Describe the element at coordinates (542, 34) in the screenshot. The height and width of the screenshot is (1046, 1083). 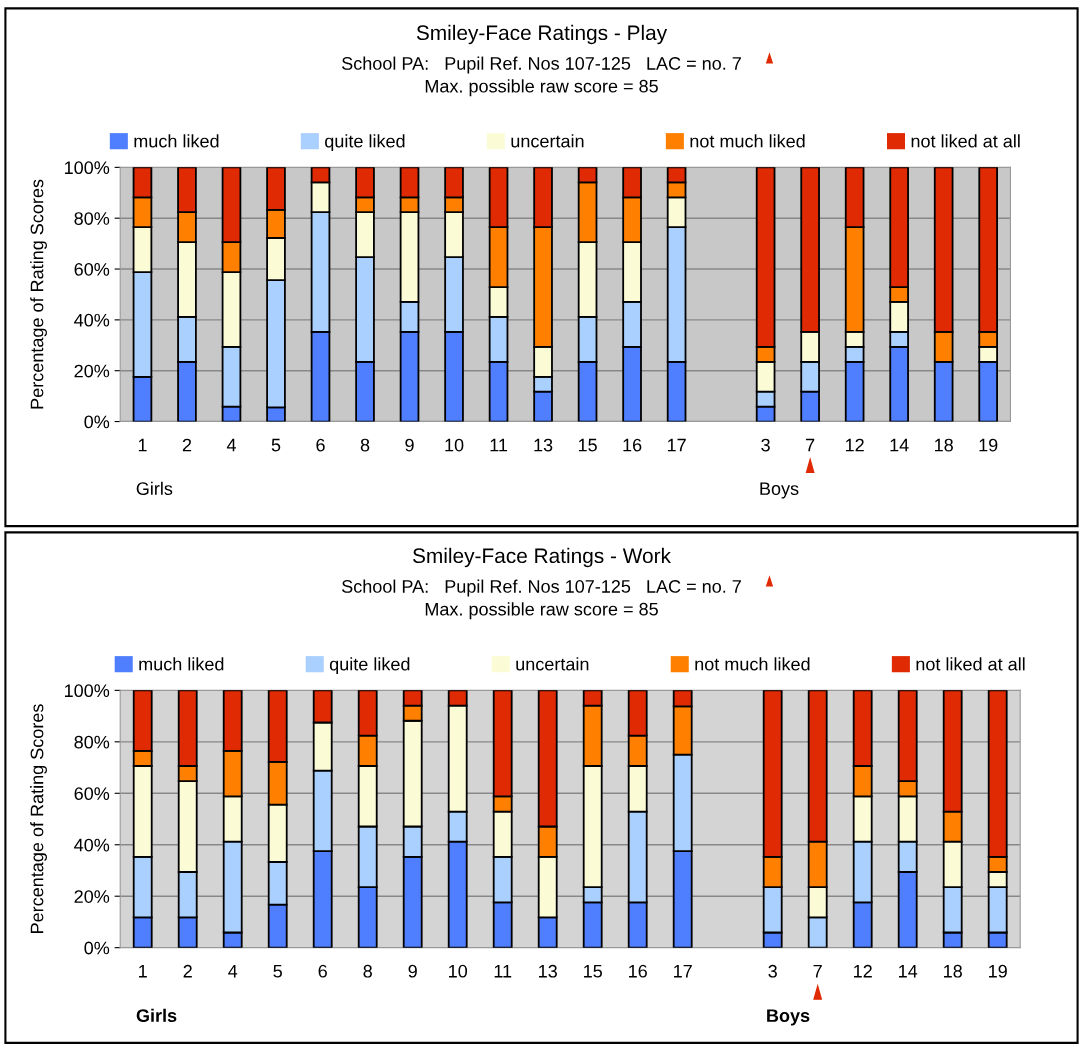
I see `chart-title: Smiley-Face Ratings - Play` at that location.